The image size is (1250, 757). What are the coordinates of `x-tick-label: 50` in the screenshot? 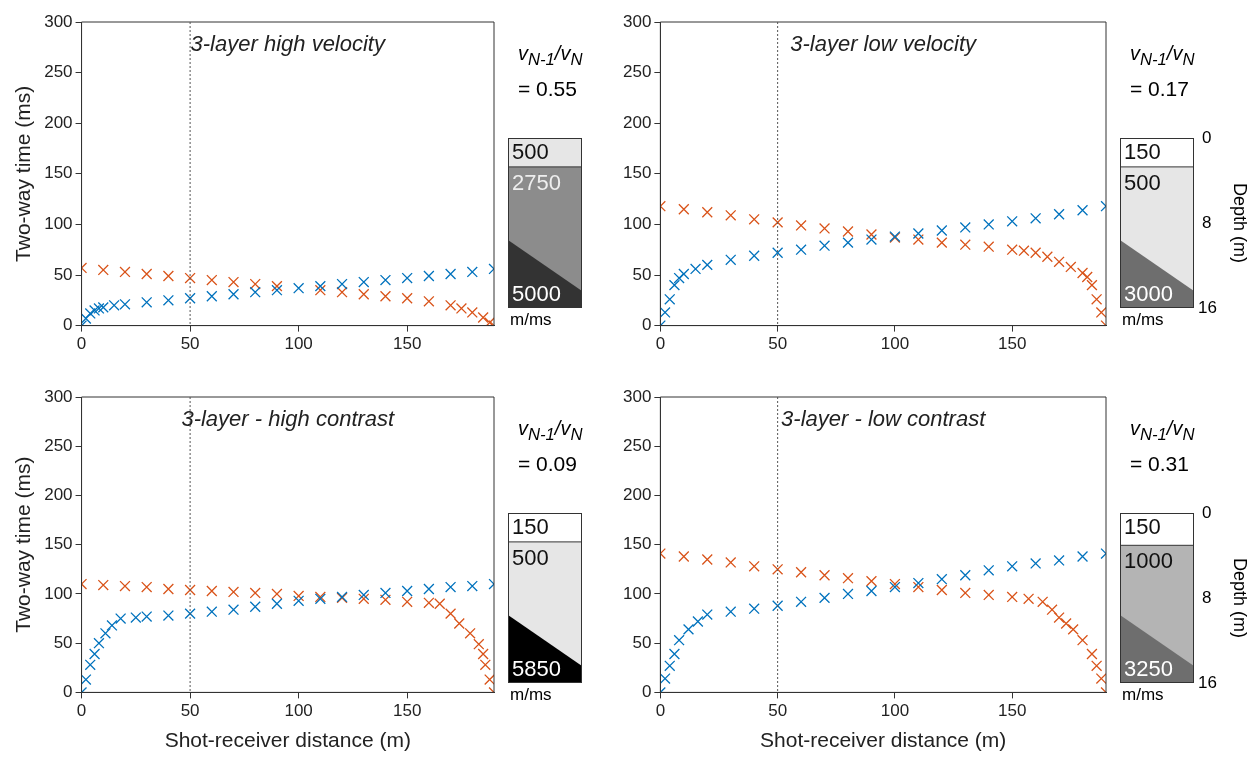 It's located at (778, 344).